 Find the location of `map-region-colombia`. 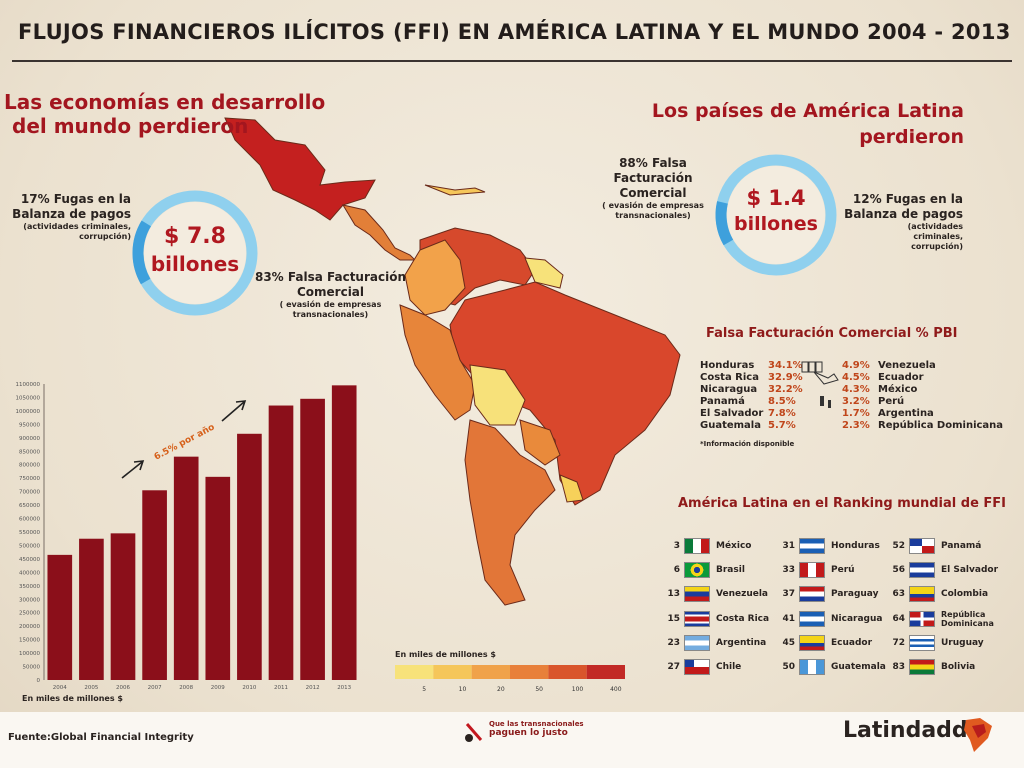

map-region-colombia is located at coordinates (435, 277).